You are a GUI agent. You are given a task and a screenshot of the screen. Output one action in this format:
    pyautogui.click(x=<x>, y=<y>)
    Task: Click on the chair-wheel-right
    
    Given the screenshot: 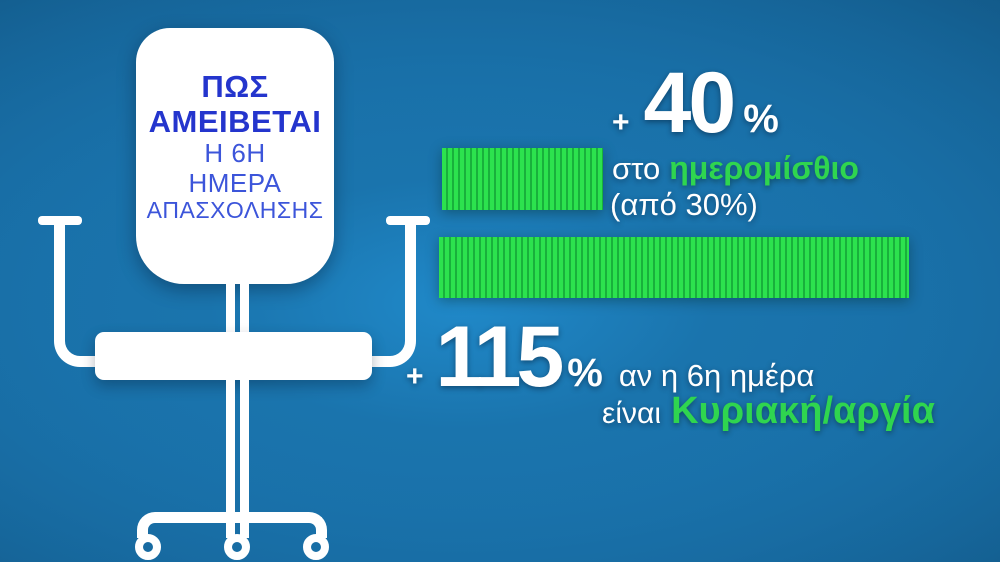 What is the action you would take?
    pyautogui.click(x=316, y=547)
    